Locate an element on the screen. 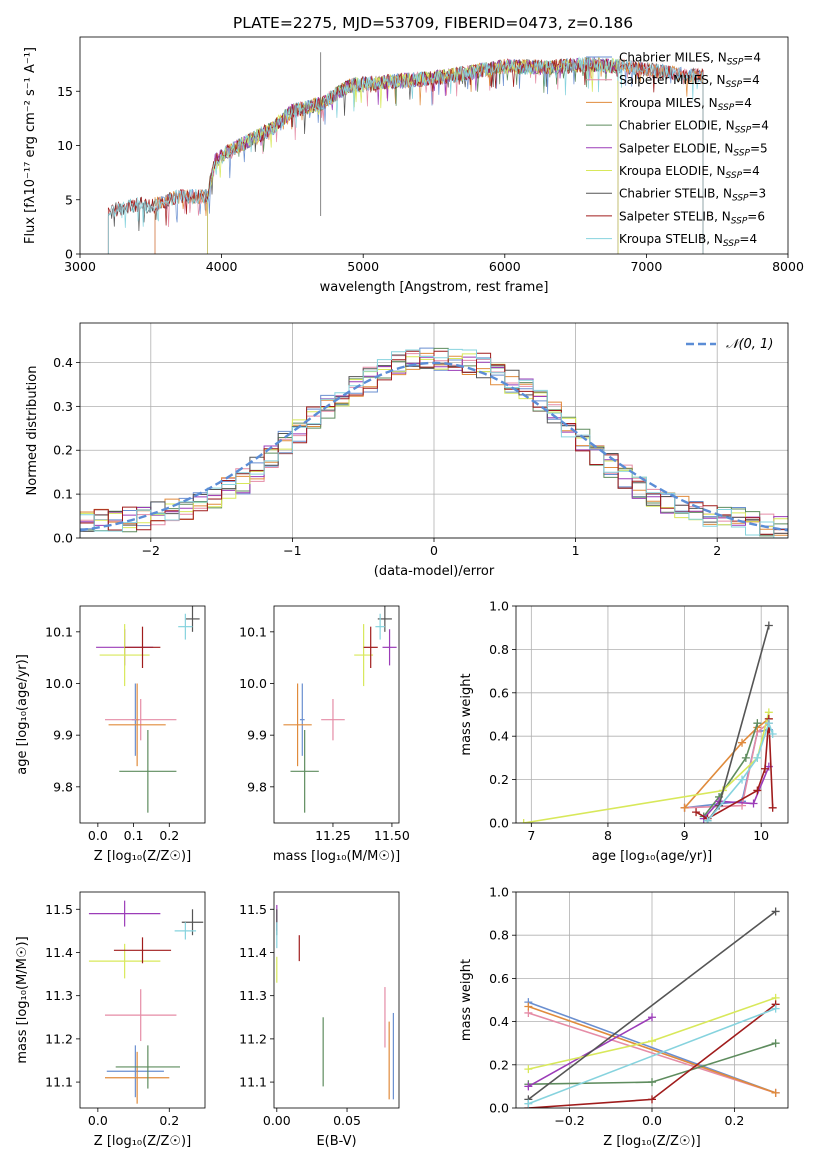 The width and height of the screenshot is (819, 1170). x-tick-label: 11.25 is located at coordinates (333, 835).